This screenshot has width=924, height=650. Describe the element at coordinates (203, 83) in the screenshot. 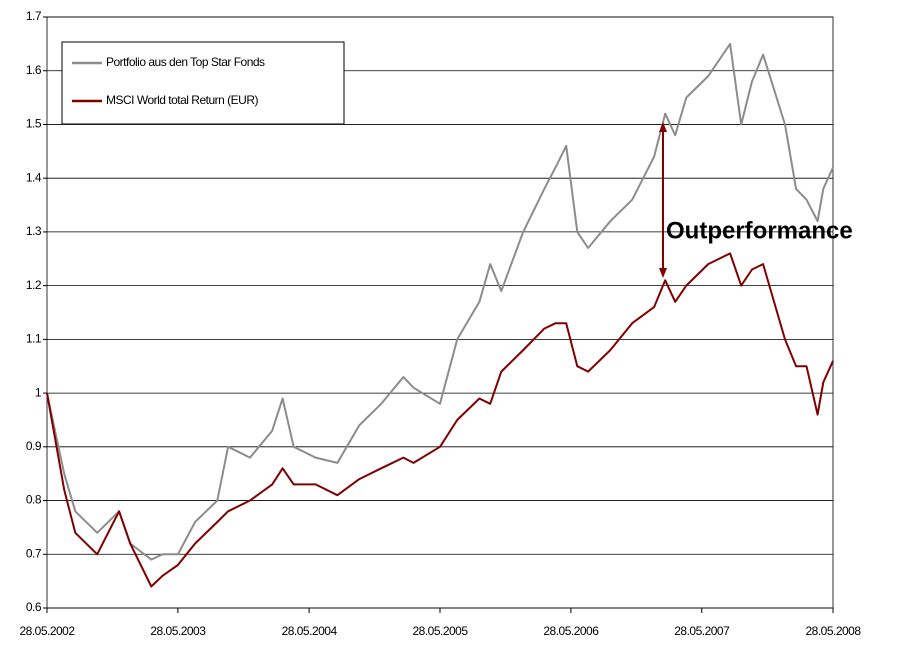

I see `legend-box` at that location.